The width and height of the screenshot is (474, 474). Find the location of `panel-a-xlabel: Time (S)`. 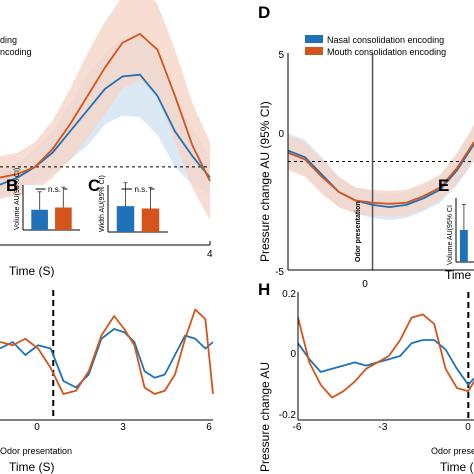

panel-a-xlabel: Time (S) is located at coordinates (32, 271).